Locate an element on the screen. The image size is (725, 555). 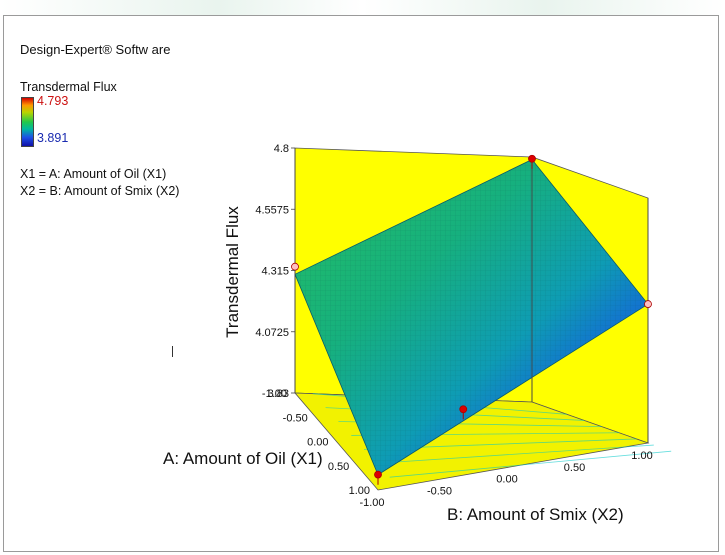
b-tick-label: -0.50 is located at coordinates (439, 491).